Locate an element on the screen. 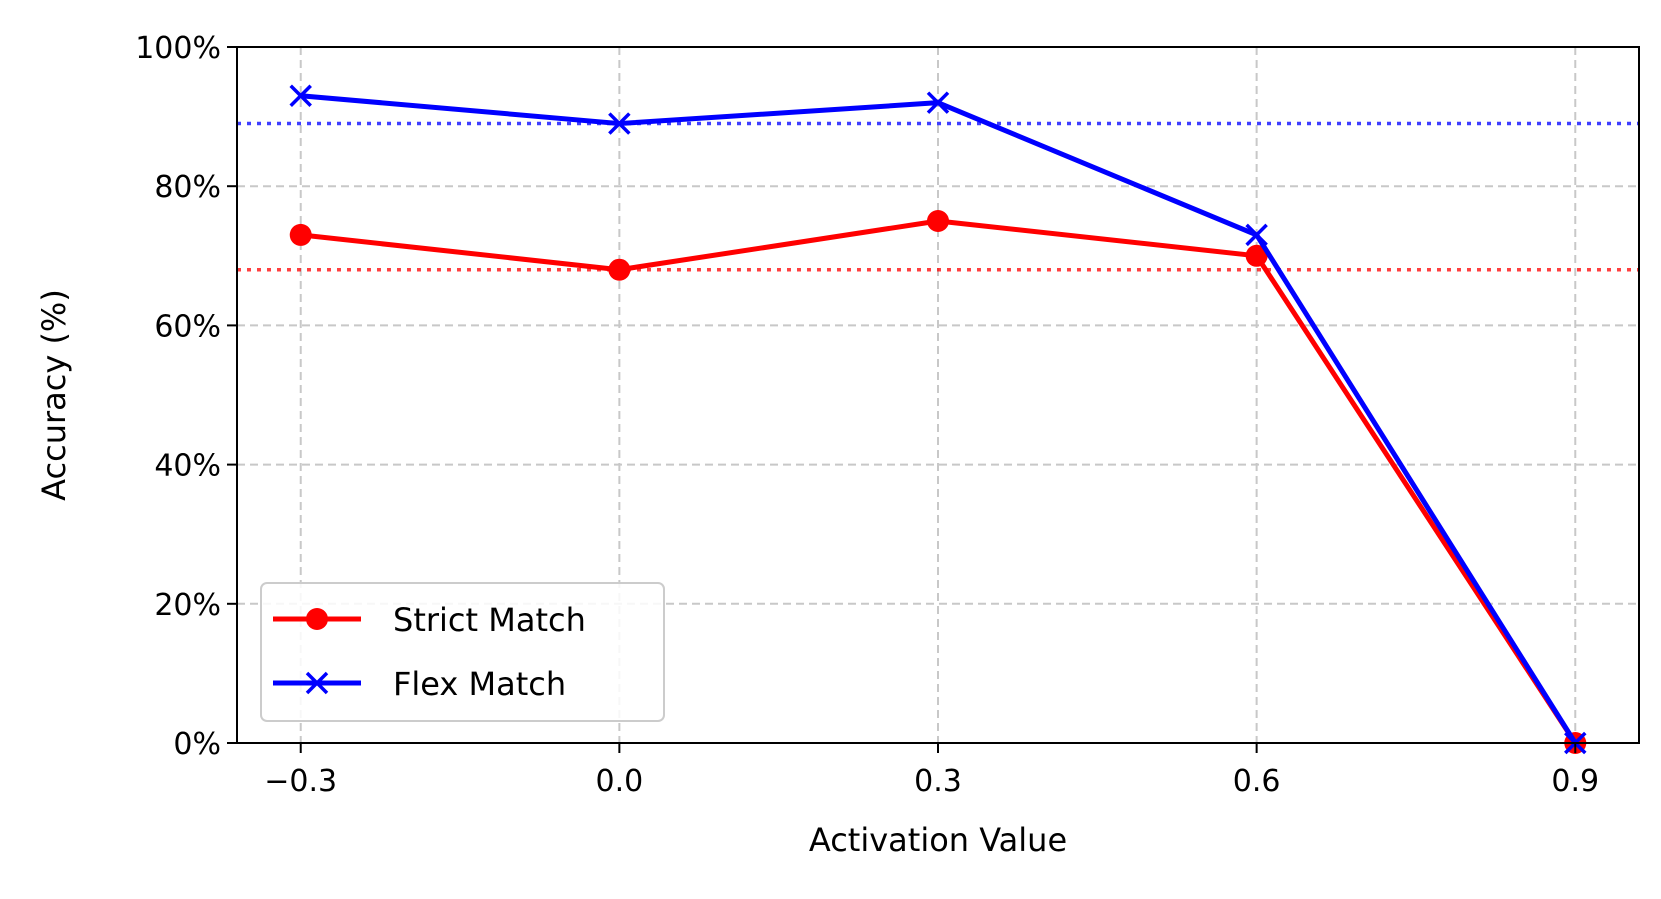 This screenshot has height=899, width=1661. y-axis-title: Accuracy (%) is located at coordinates (54, 395).